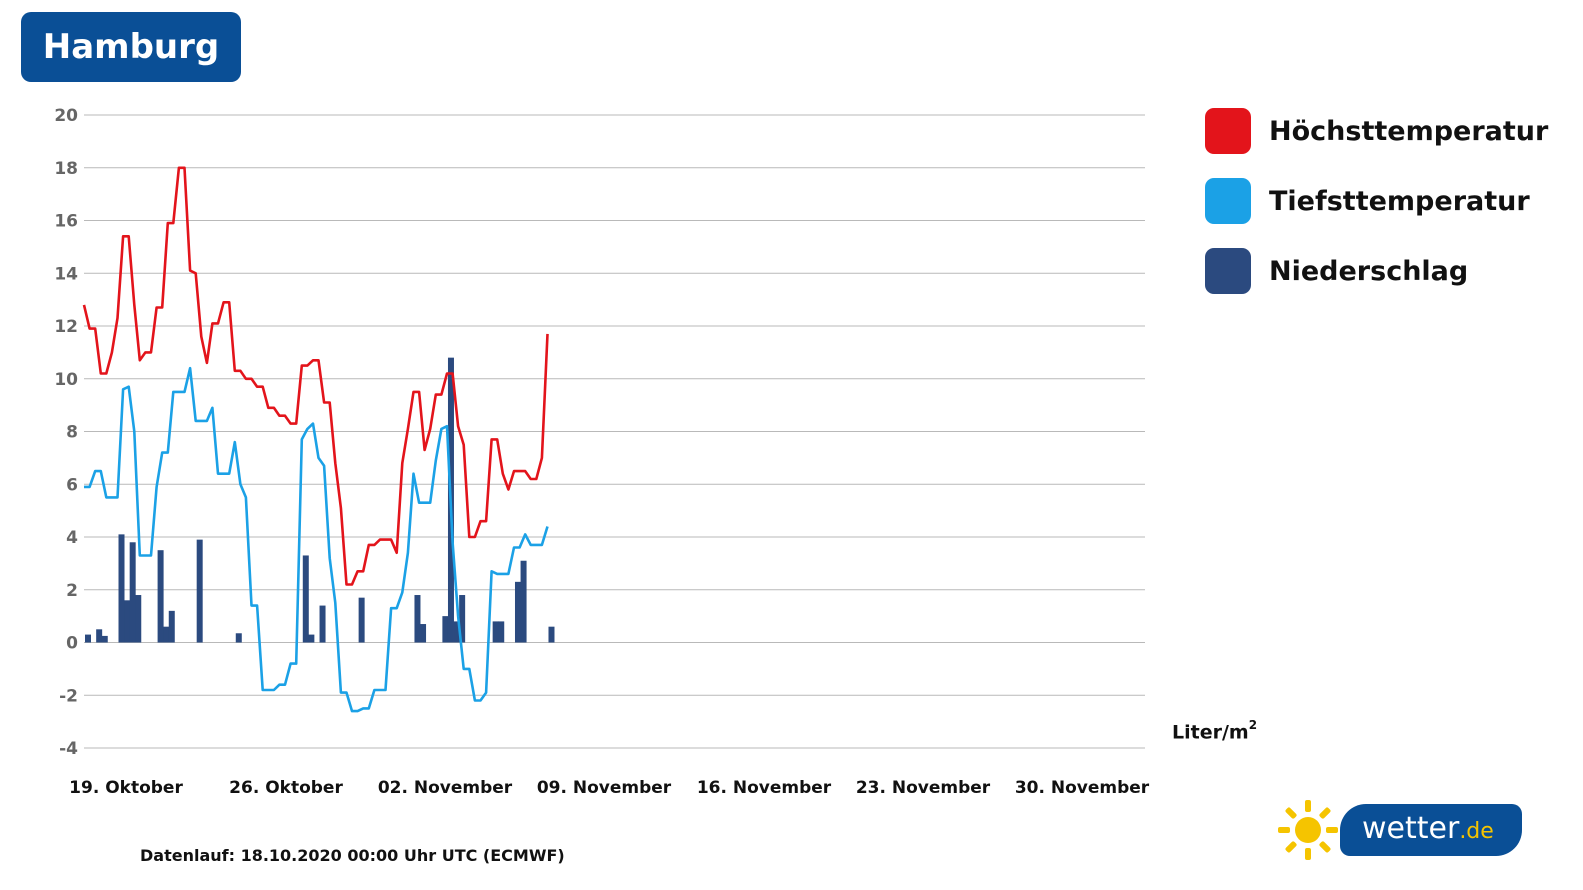 The image size is (1583, 890). I want to click on legend-label-precip: Niederschlag, so click(1369, 271).